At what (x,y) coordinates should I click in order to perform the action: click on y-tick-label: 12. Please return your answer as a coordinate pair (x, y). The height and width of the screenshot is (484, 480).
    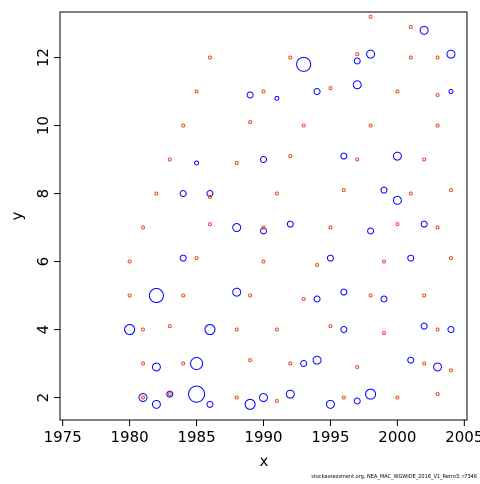
    Looking at the image, I should click on (43, 57).